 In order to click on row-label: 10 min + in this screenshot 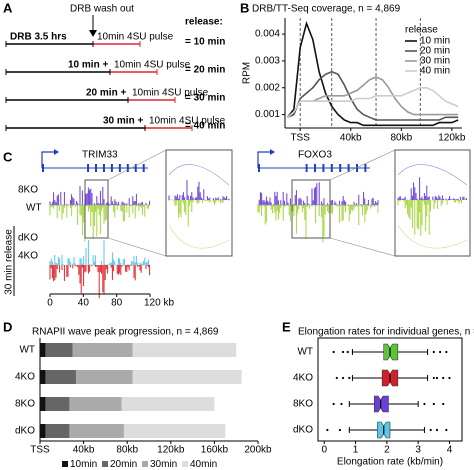, I will do `click(88, 65)`.